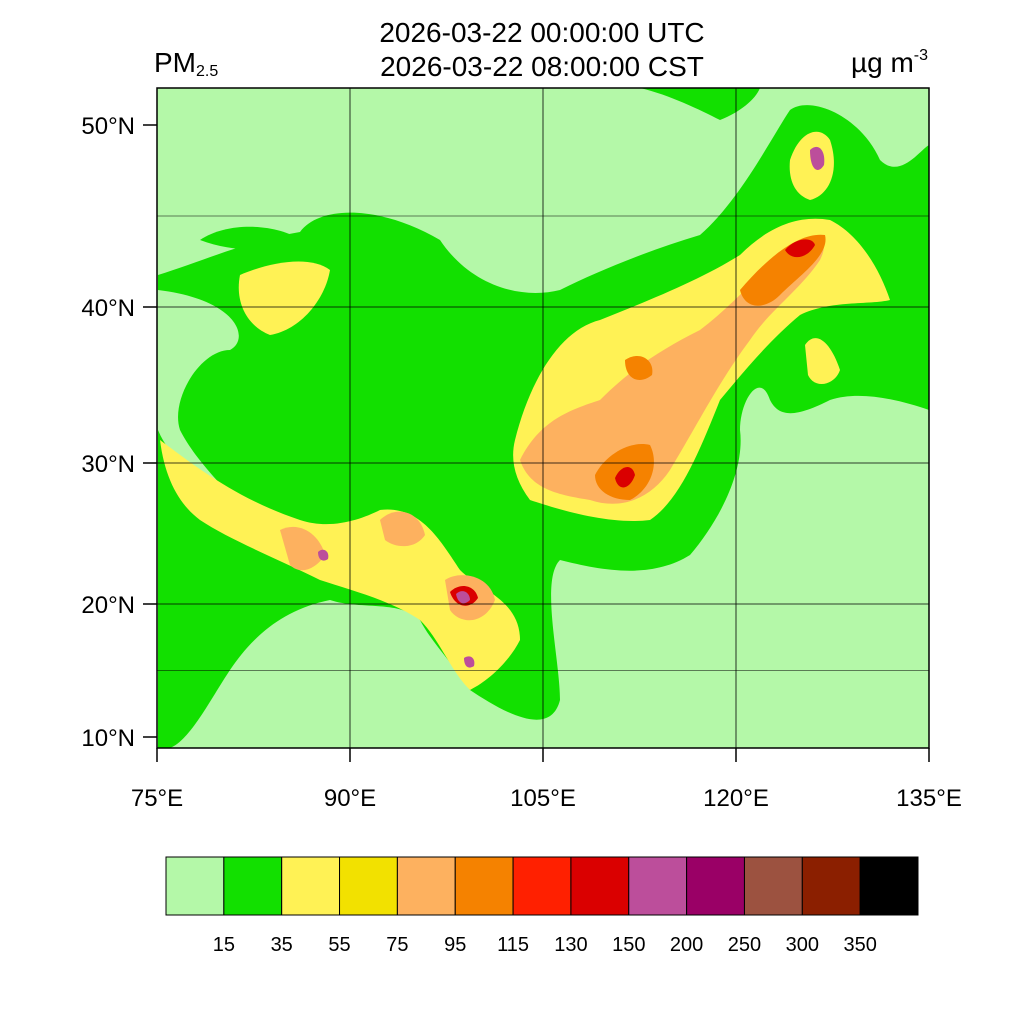 The width and height of the screenshot is (1024, 1024). What do you see at coordinates (543, 798) in the screenshot?
I see `lon-tick-label: 105°E` at bounding box center [543, 798].